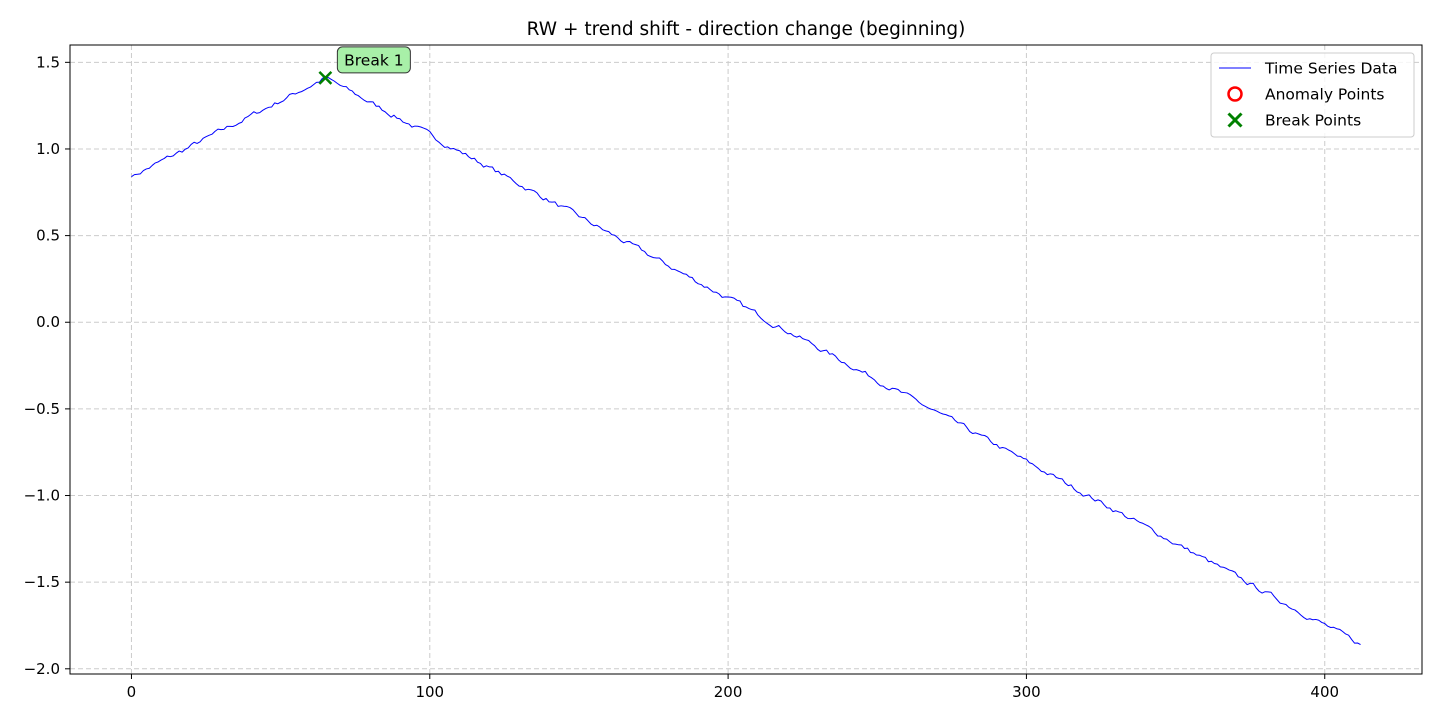  I want to click on legend-label: Anomaly Points, so click(1324, 95).